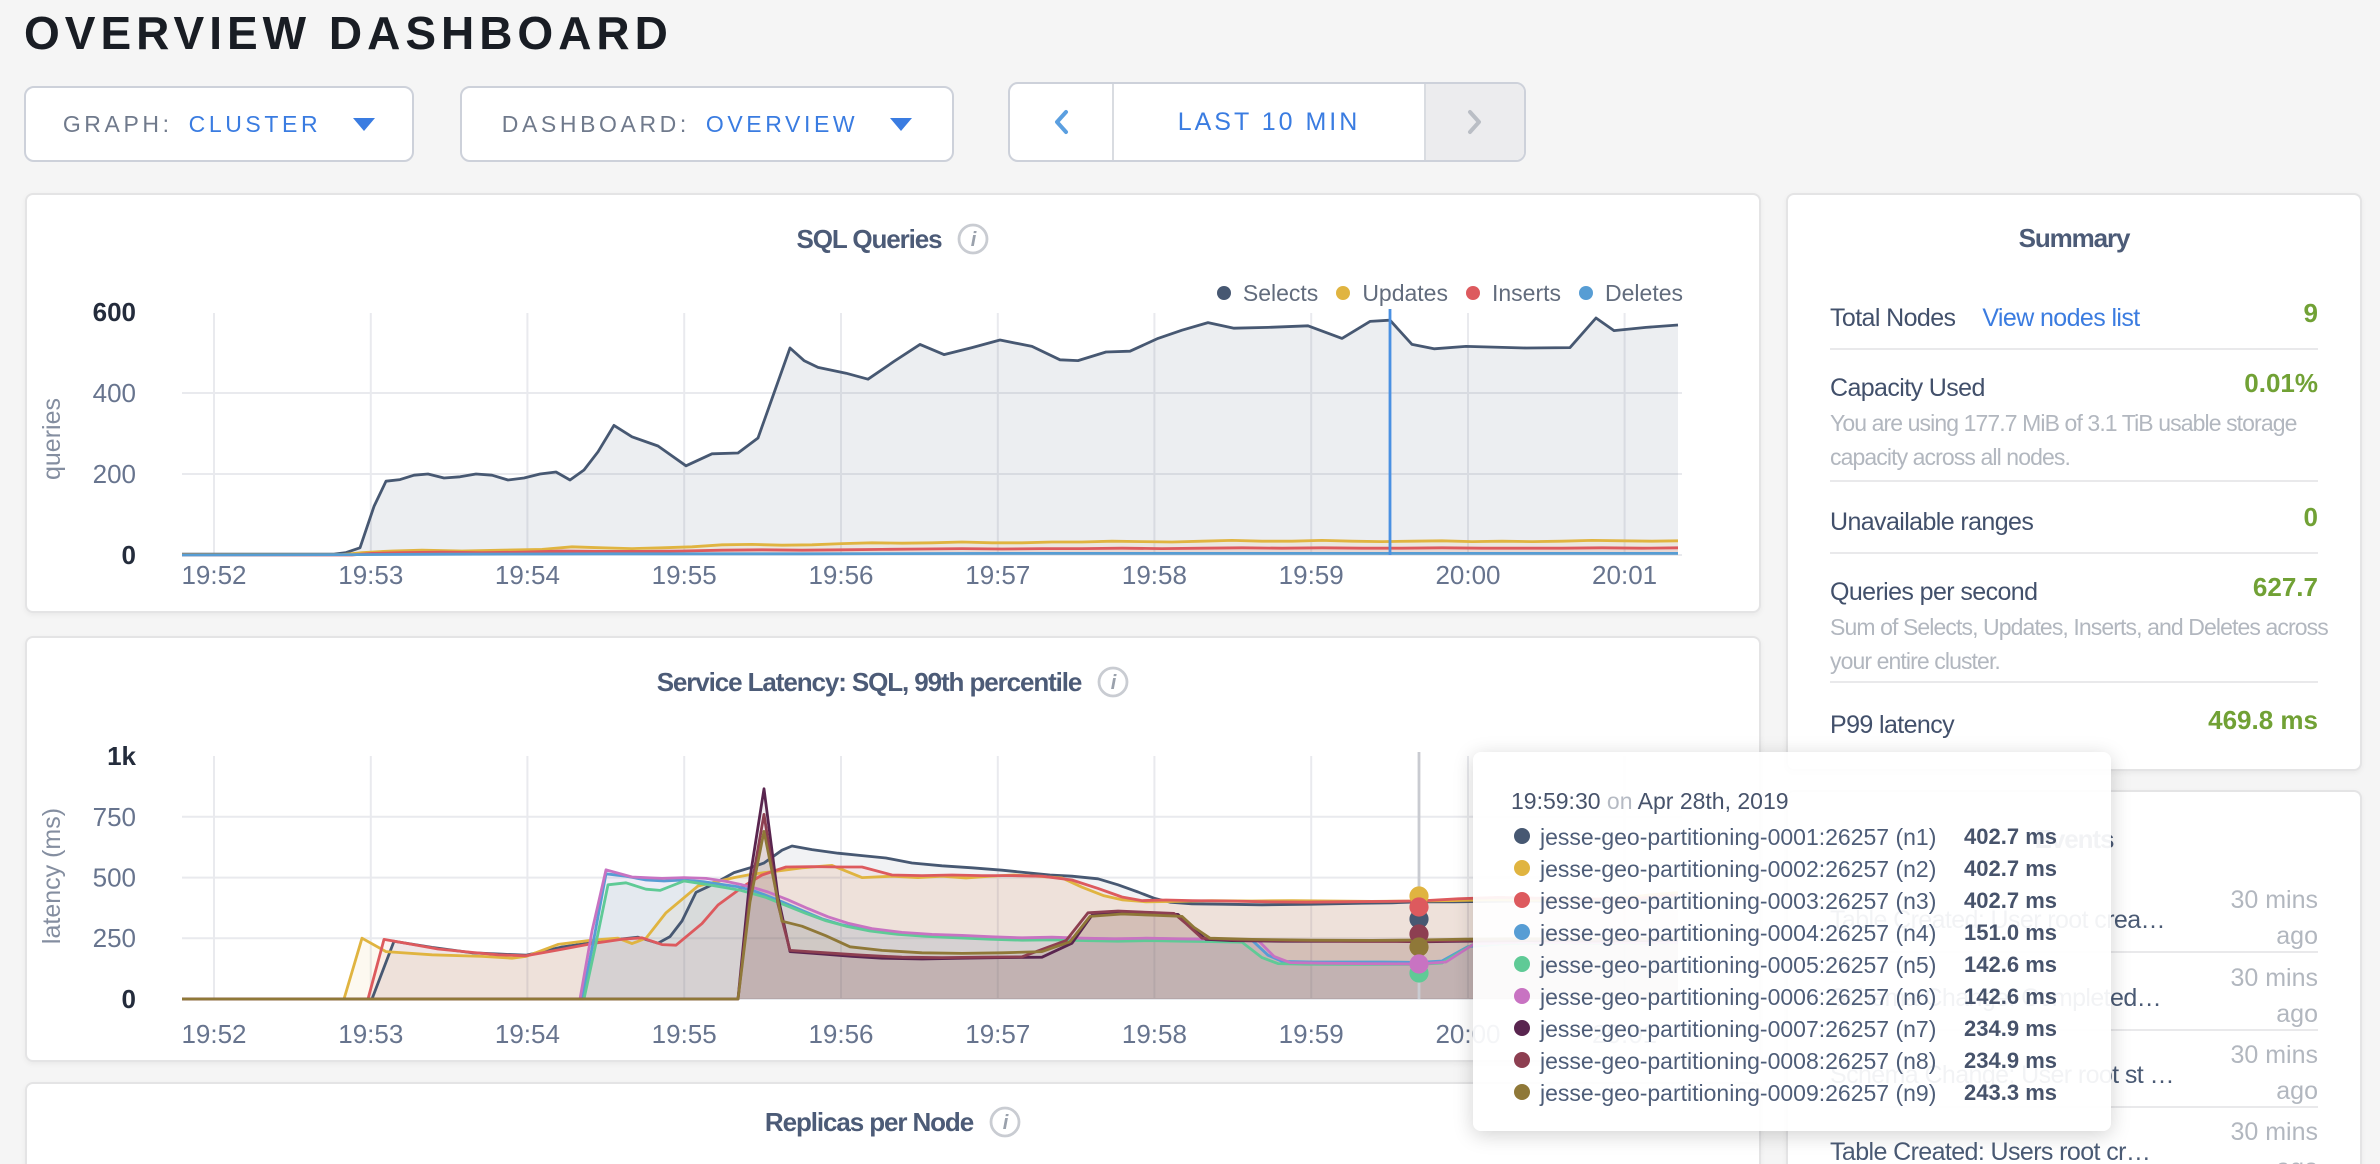 This screenshot has height=1164, width=2380. Describe the element at coordinates (114, 312) in the screenshot. I see `svg-text: 600` at that location.